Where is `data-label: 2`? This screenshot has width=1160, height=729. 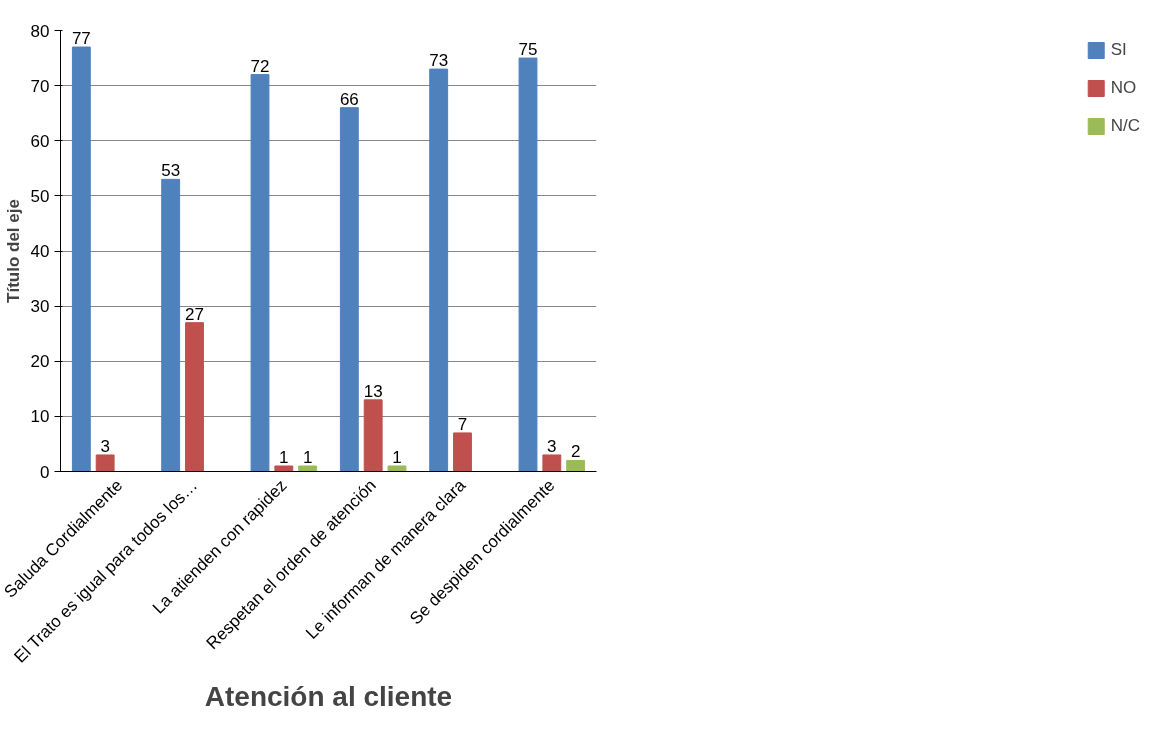 data-label: 2 is located at coordinates (575, 452).